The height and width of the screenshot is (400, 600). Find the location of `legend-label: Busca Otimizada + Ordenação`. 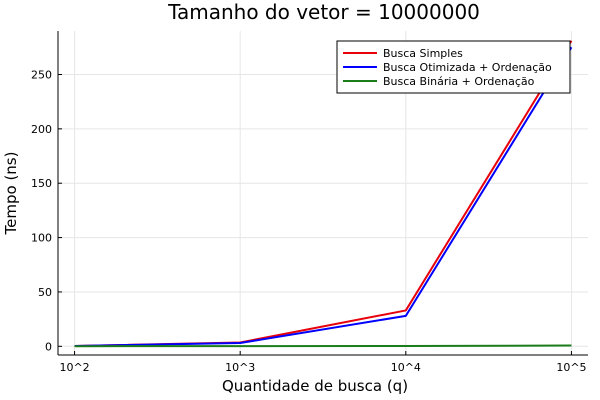

legend-label: Busca Otimizada + Ordenação is located at coordinates (467, 67).